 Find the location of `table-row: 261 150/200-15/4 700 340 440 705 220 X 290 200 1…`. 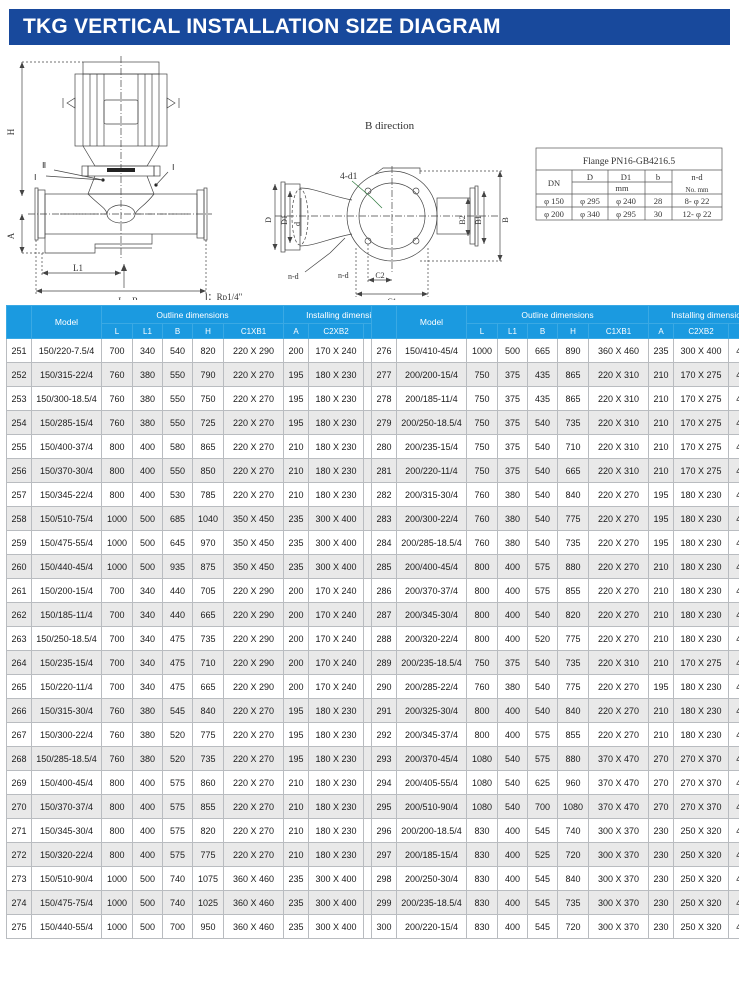

table-row: 261 150/200-15/4 700 340 440 705 220 X 290 200 1… is located at coordinates (207, 590).